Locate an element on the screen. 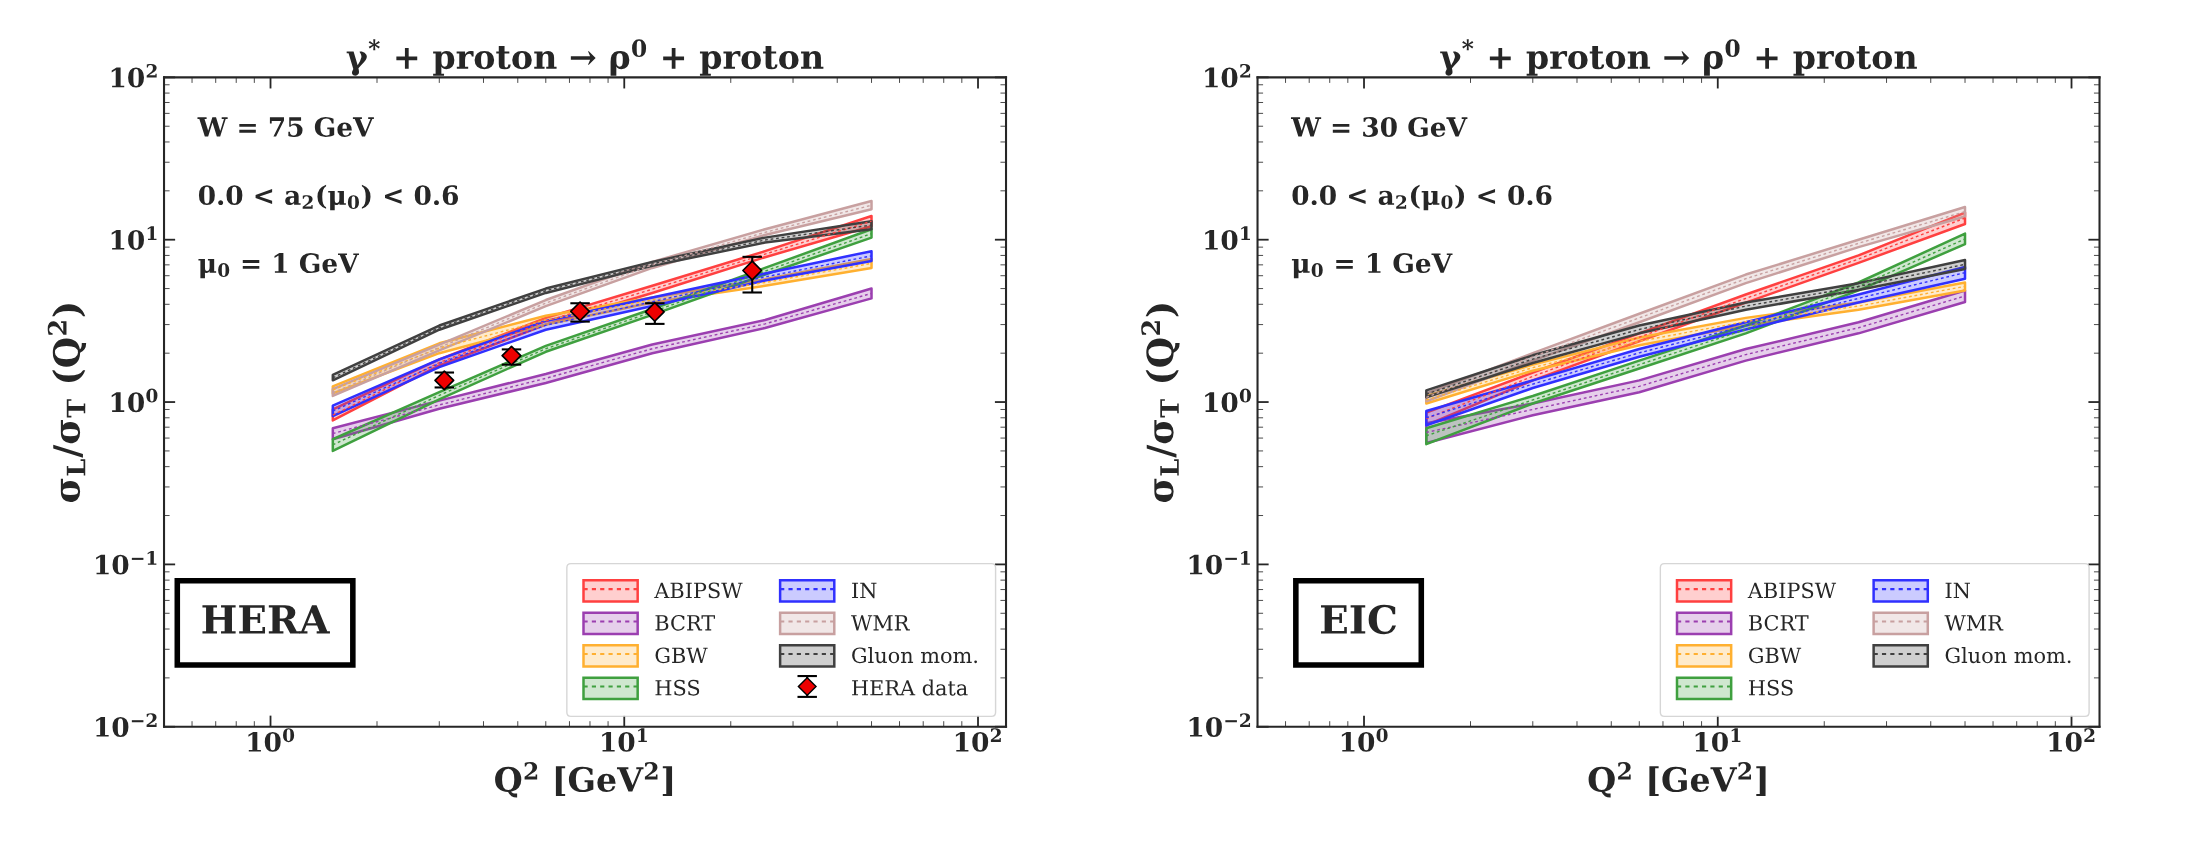 Image resolution: width=2187 pixels, height=850 pixels. annotation: HERA is located at coordinates (266, 619).